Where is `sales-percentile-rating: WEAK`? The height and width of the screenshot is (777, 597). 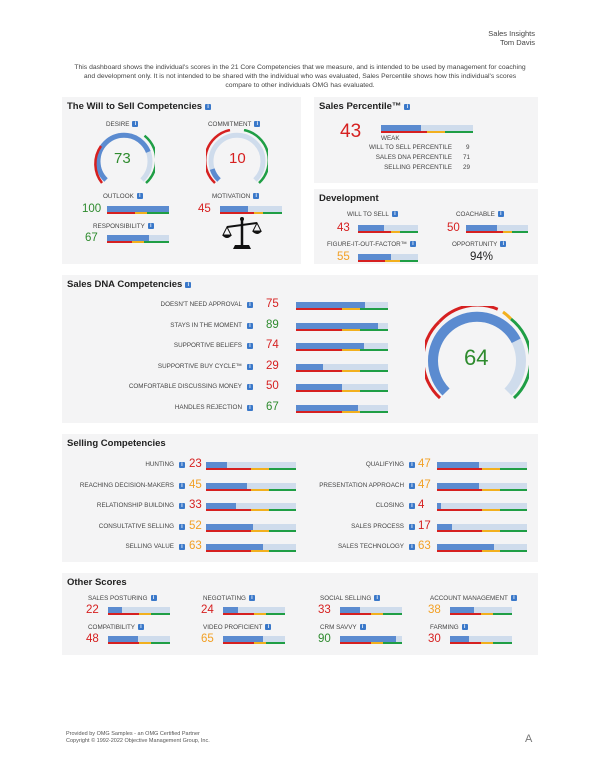
sales-percentile-rating: WEAK is located at coordinates (390, 138).